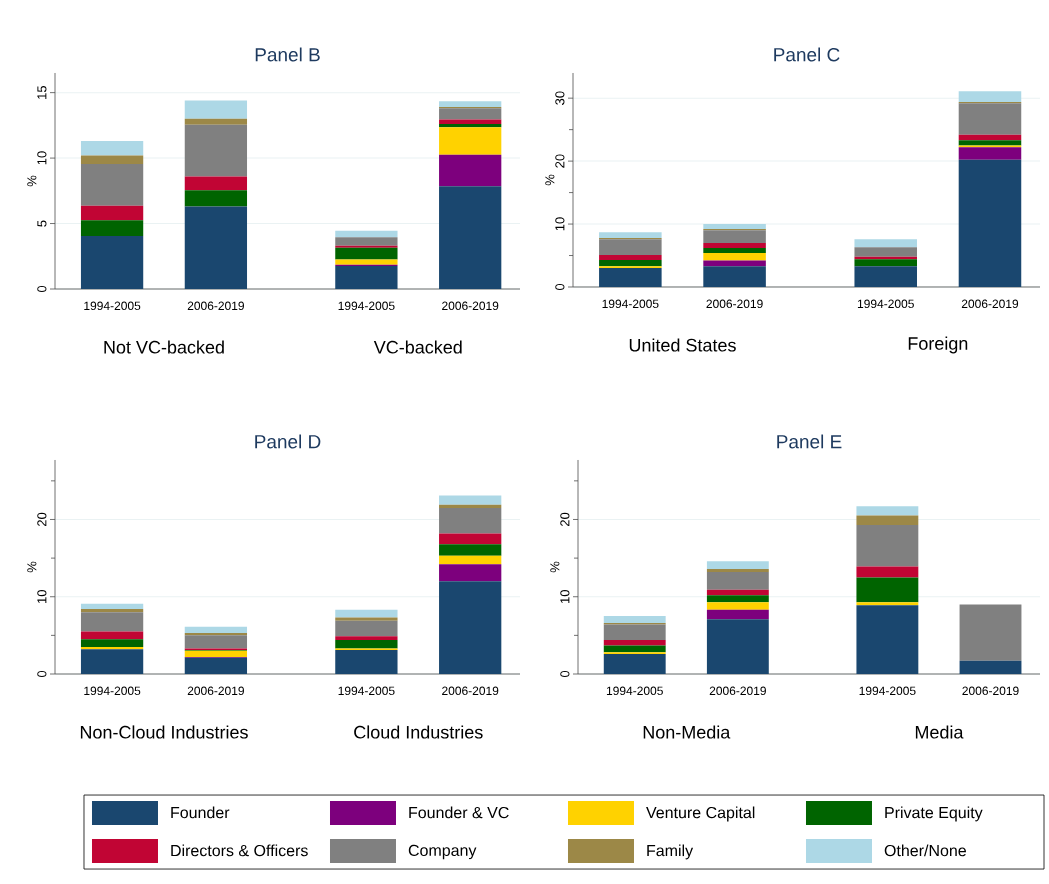  What do you see at coordinates (442, 852) in the screenshot?
I see `legend-label: Company` at bounding box center [442, 852].